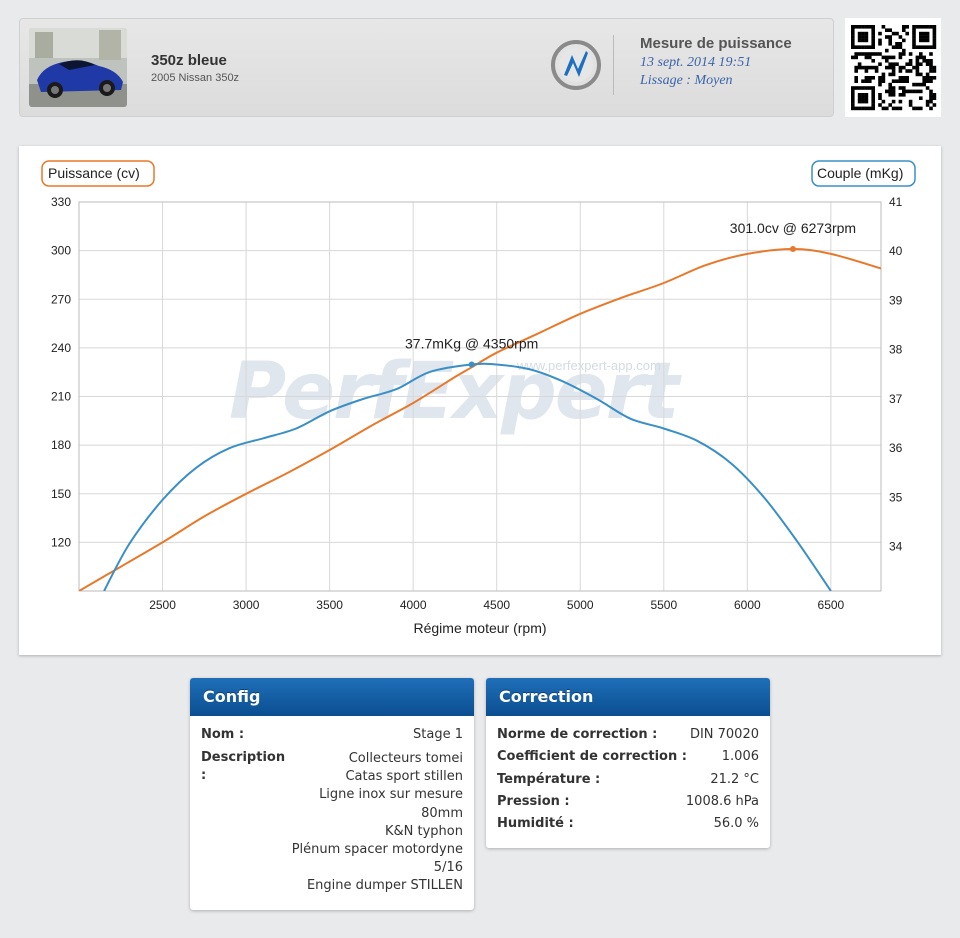  What do you see at coordinates (535, 824) in the screenshot?
I see `correction-label: Humidité :` at bounding box center [535, 824].